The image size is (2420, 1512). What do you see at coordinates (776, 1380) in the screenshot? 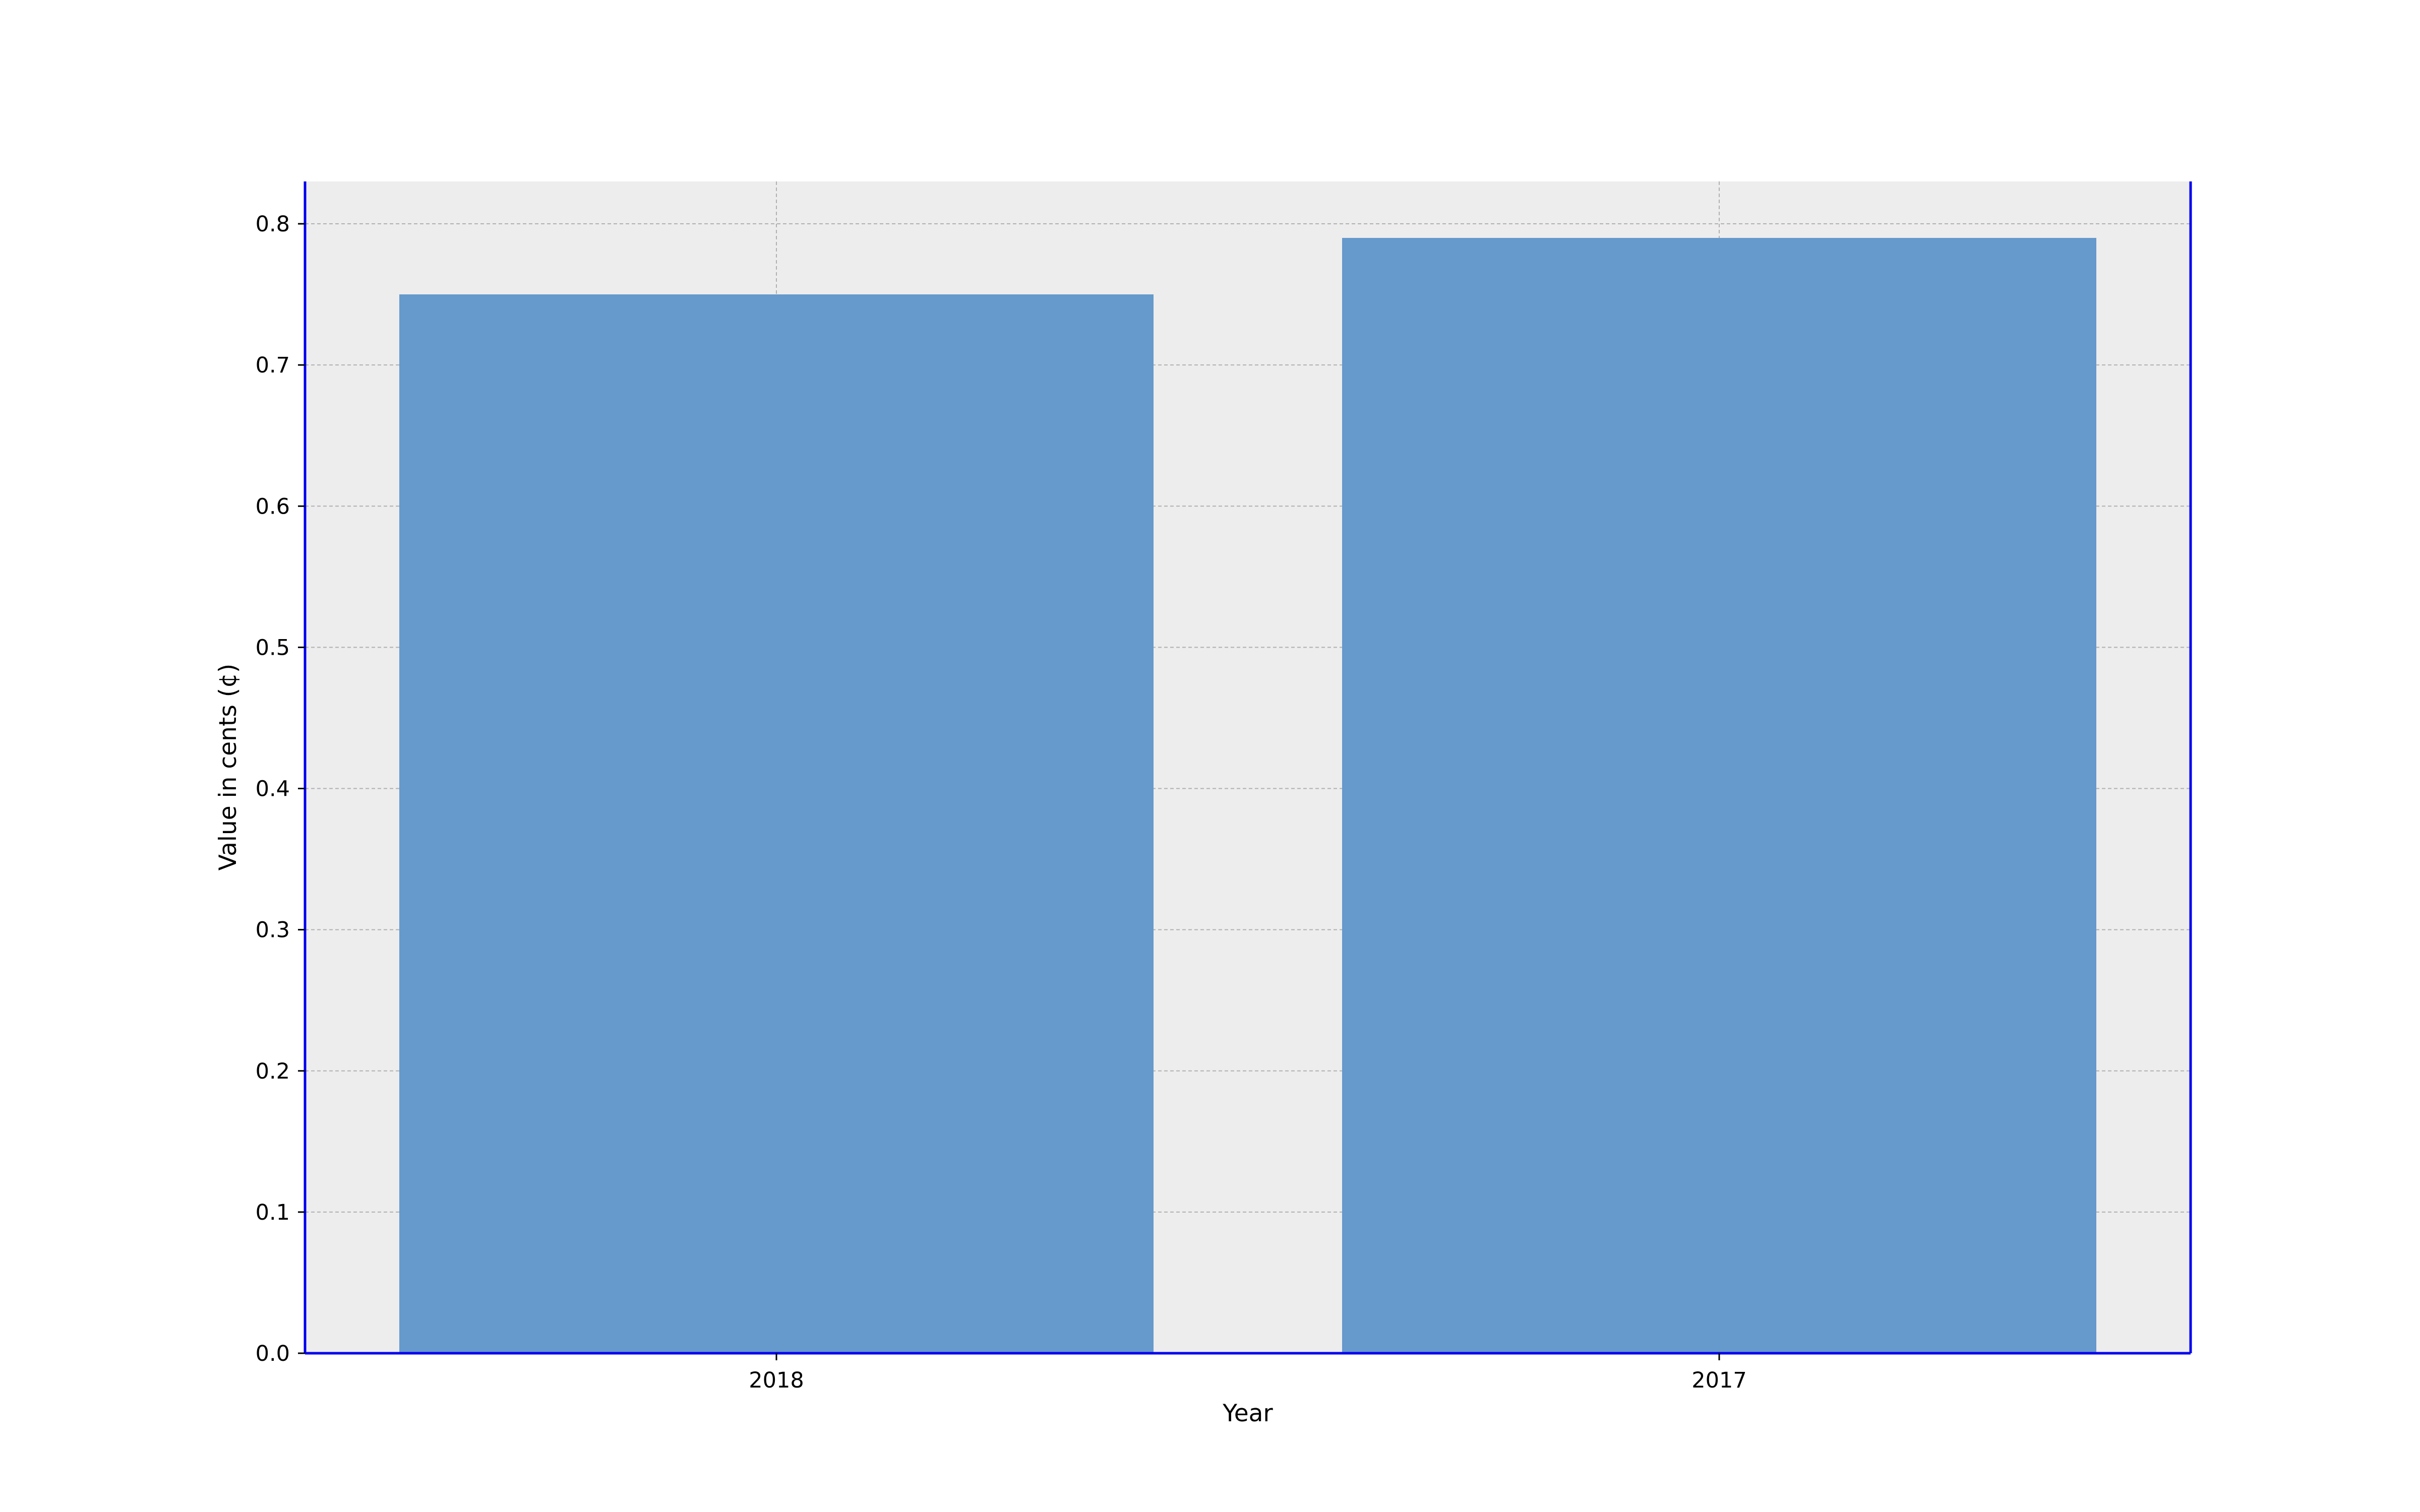
I see `x-tick-label: 2018` at bounding box center [776, 1380].